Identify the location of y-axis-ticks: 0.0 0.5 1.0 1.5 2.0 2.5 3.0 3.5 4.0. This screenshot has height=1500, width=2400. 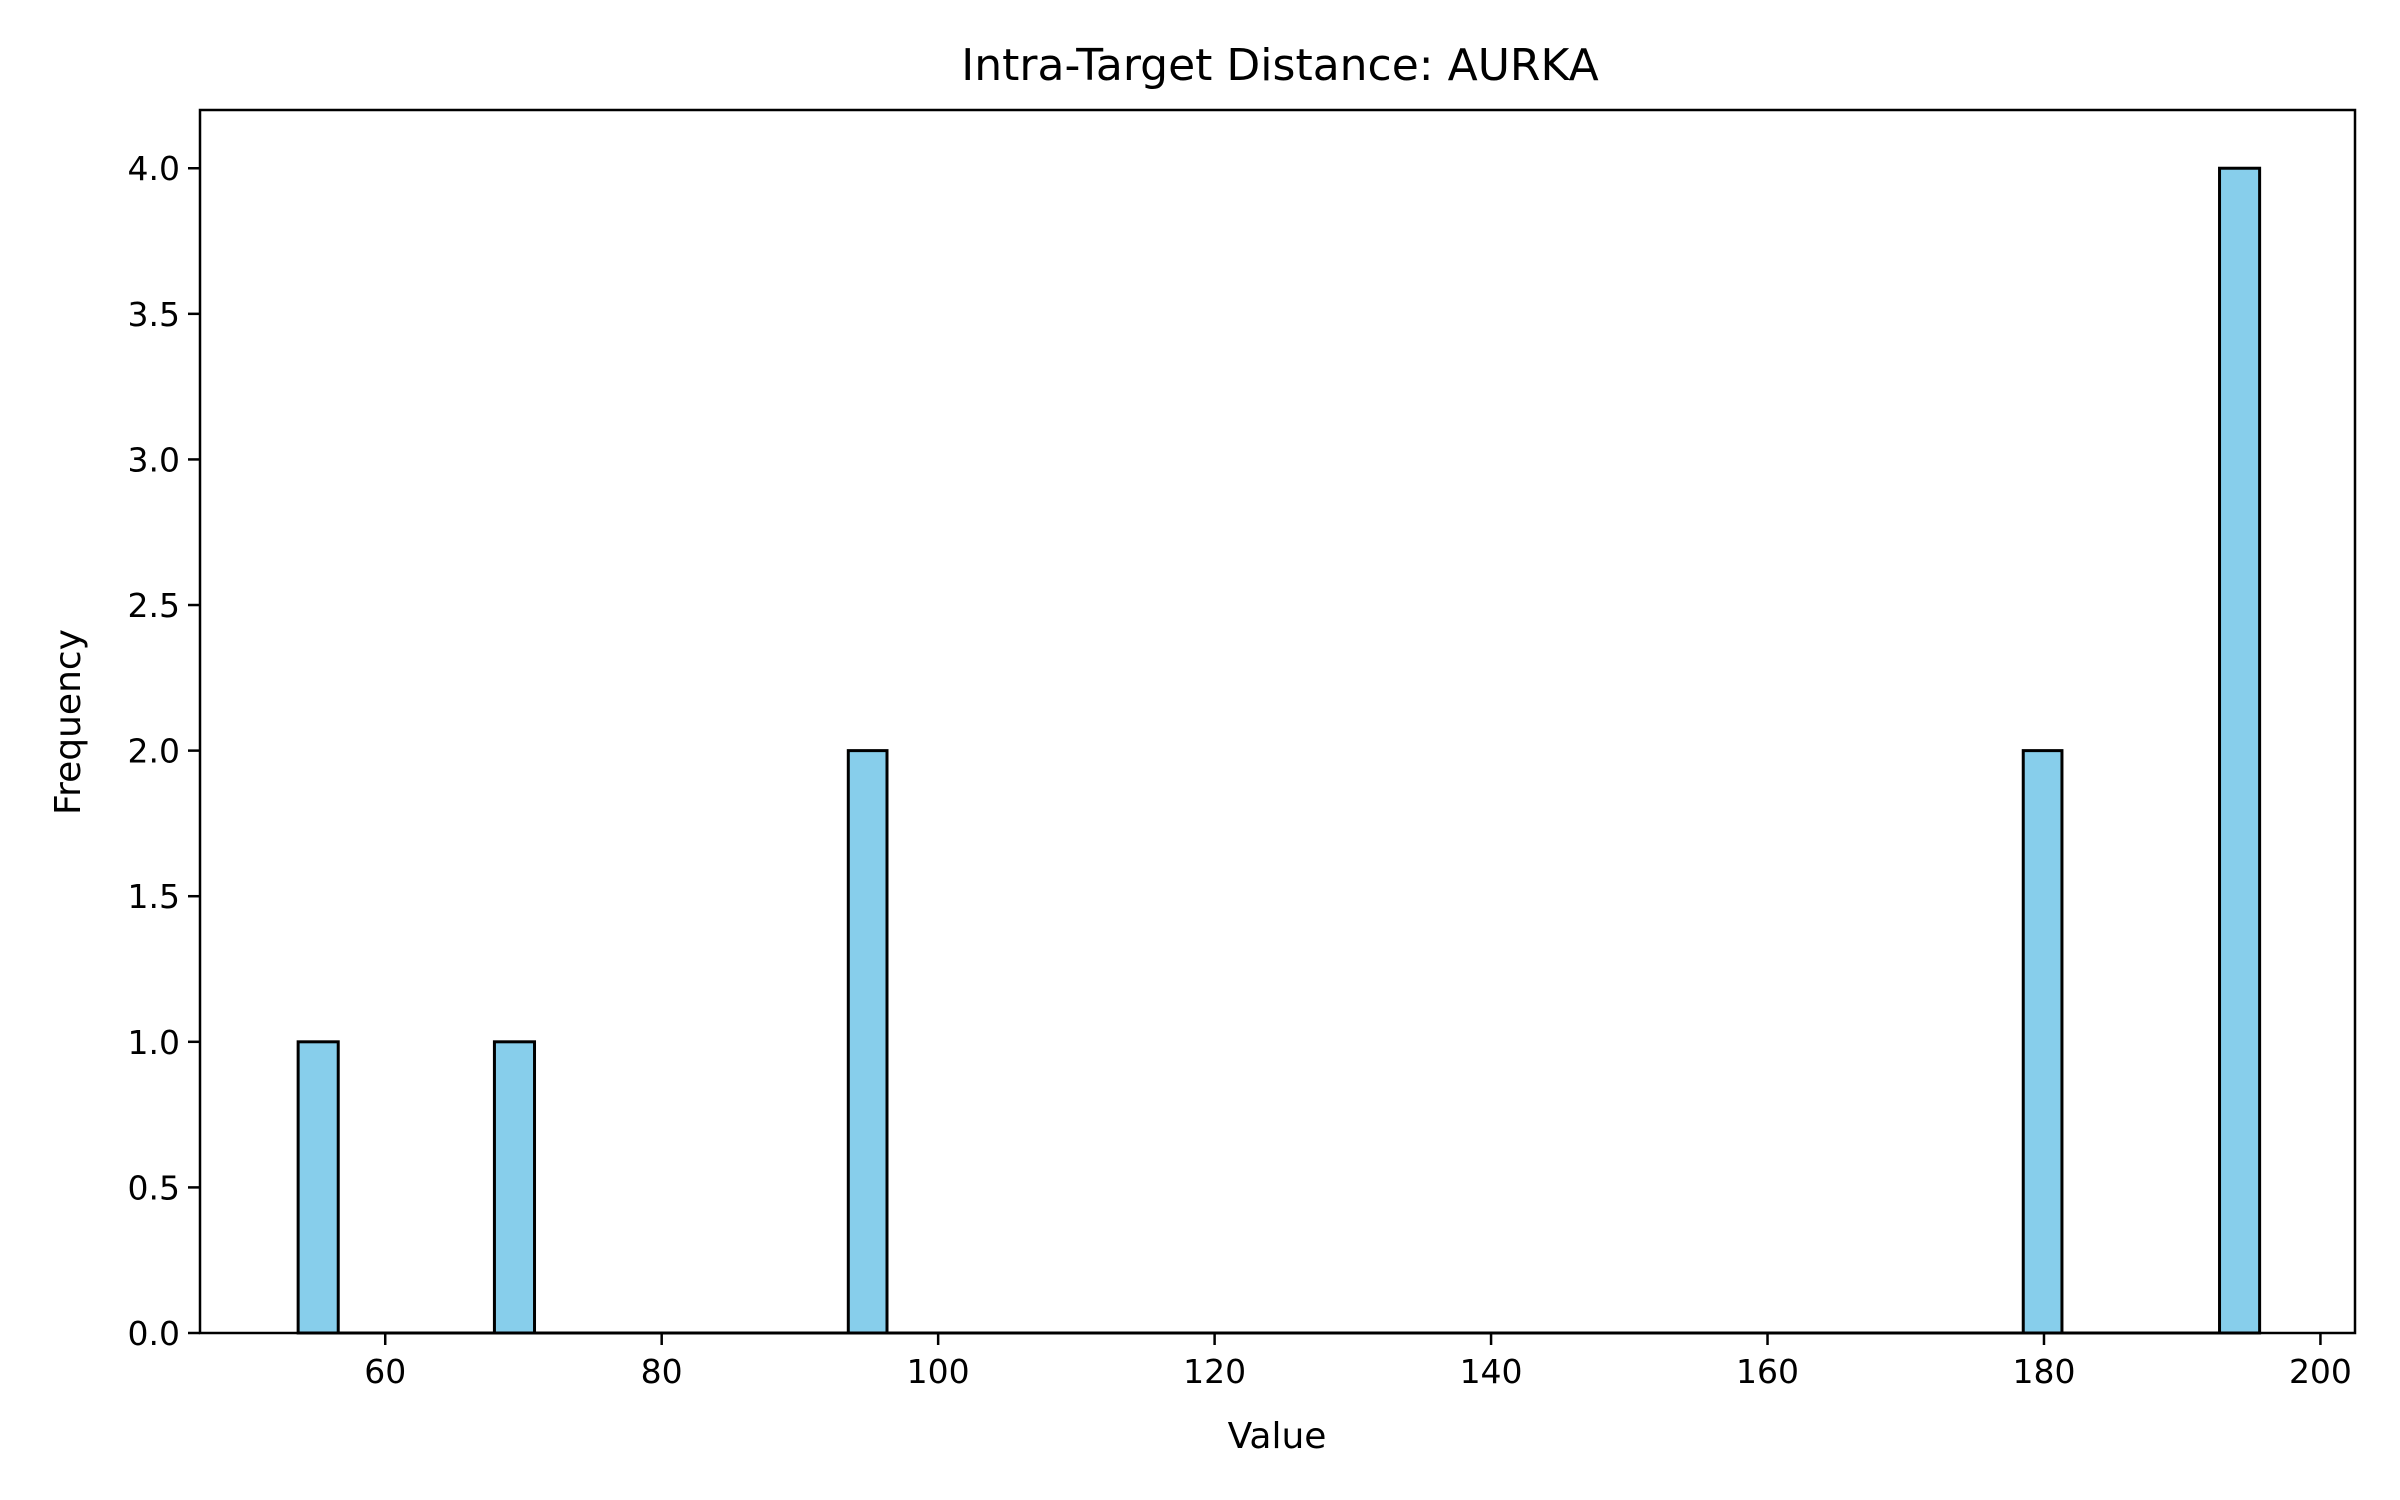
(164, 751).